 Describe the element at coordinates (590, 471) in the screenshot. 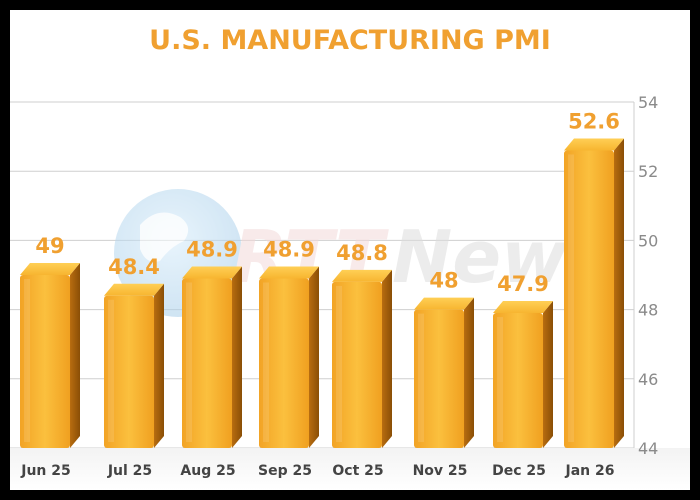

I see `x-tick-label-7: Jan 26` at that location.